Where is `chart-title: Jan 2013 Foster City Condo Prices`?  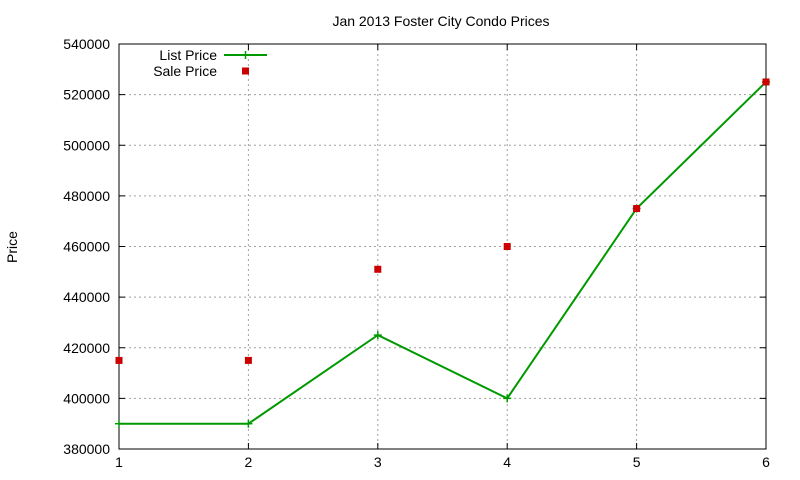
chart-title: Jan 2013 Foster City Condo Prices is located at coordinates (440, 21).